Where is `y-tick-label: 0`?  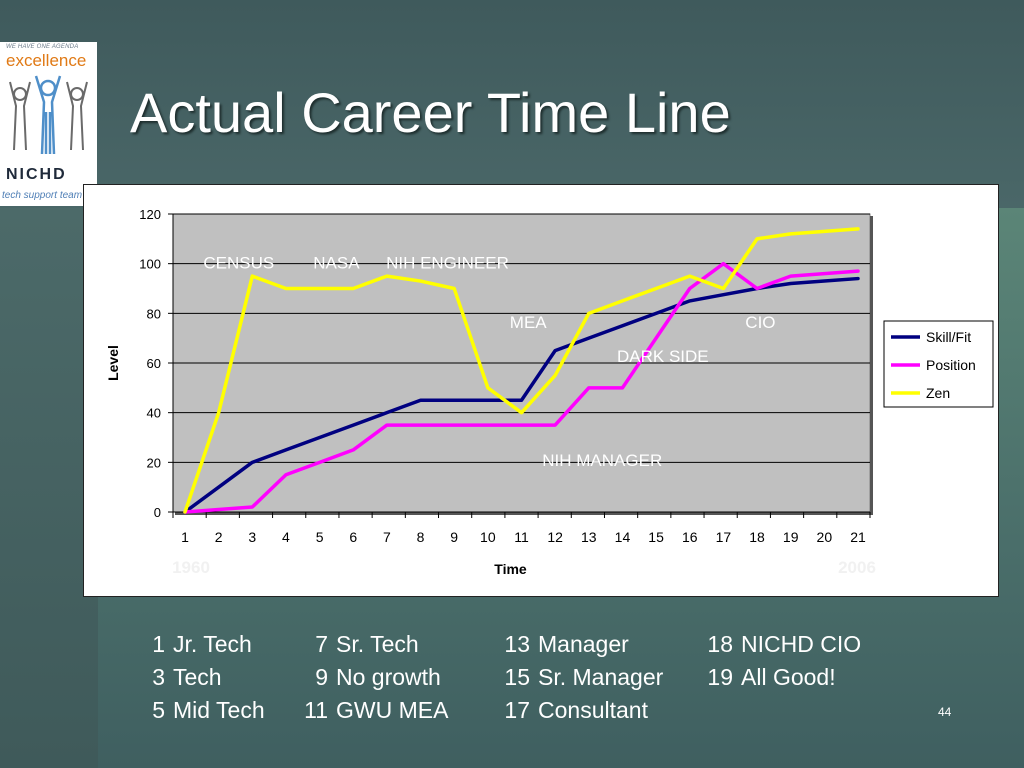 y-tick-label: 0 is located at coordinates (157, 512).